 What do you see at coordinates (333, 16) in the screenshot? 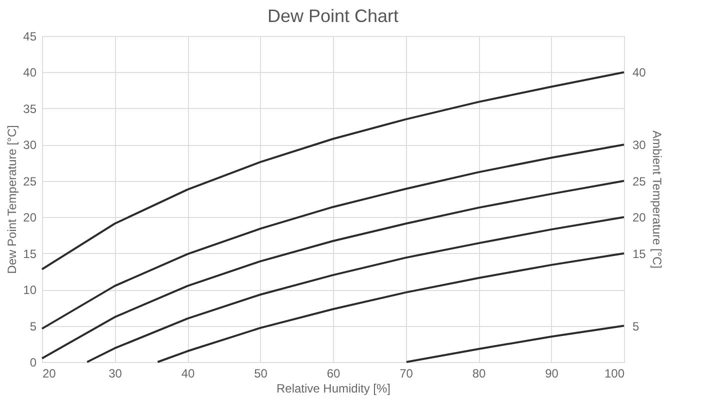
I see `chart-title: Dew Point Chart` at bounding box center [333, 16].